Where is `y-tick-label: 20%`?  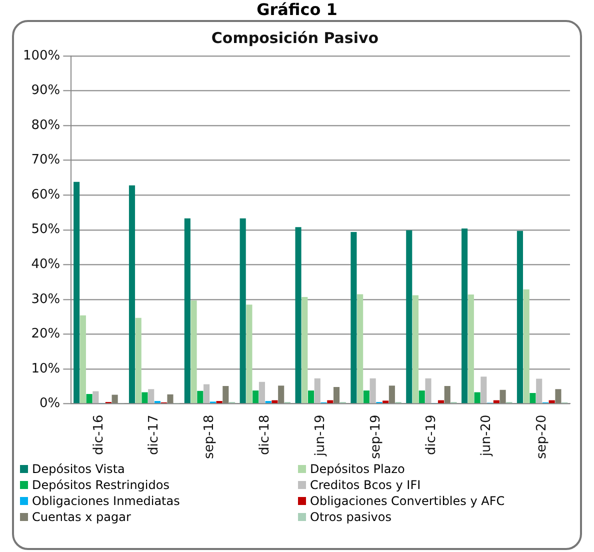 y-tick-label: 20% is located at coordinates (45, 334).